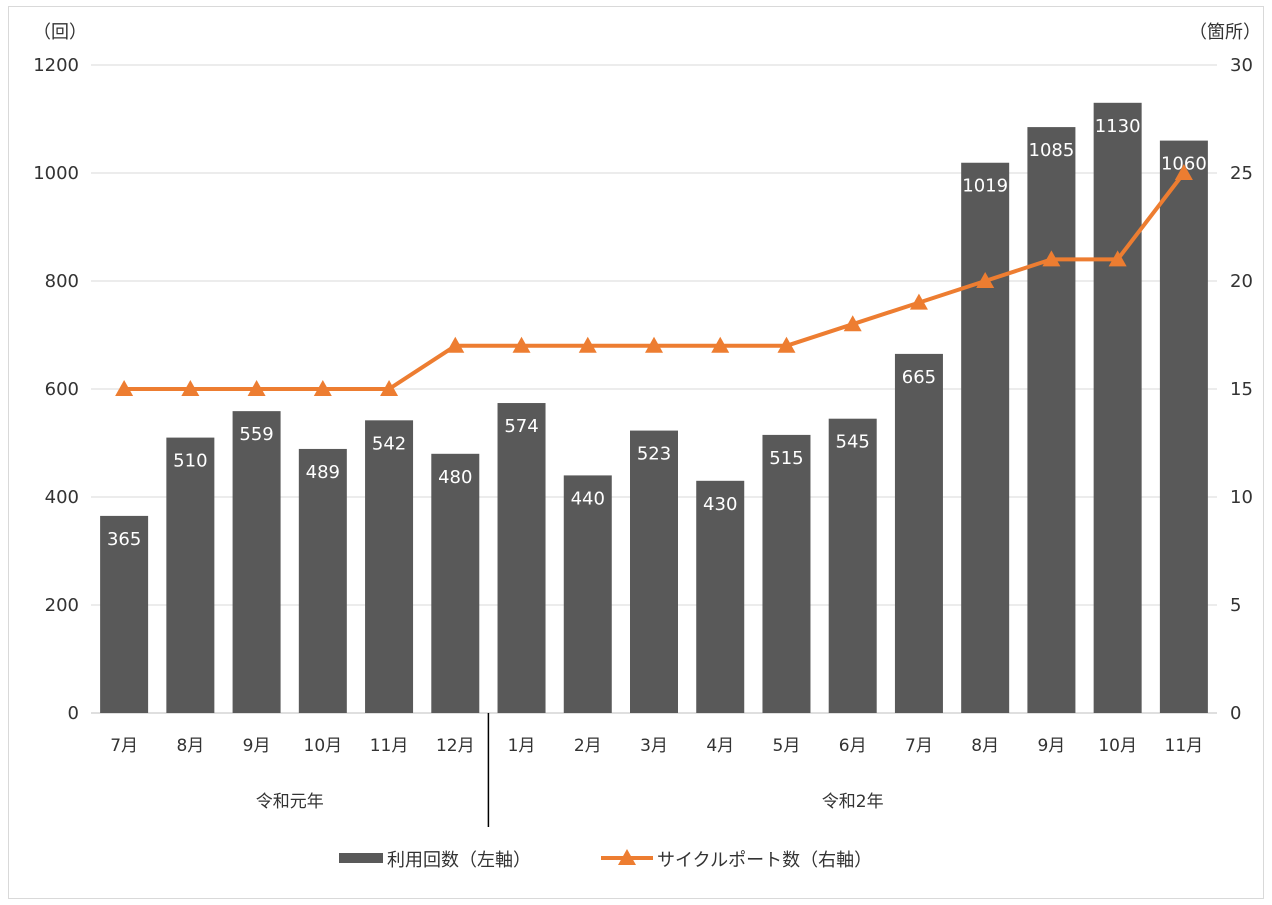 Image resolution: width=1272 pixels, height=905 pixels. Describe the element at coordinates (1118, 126) in the screenshot. I see `bar-data-label: 1130` at that location.